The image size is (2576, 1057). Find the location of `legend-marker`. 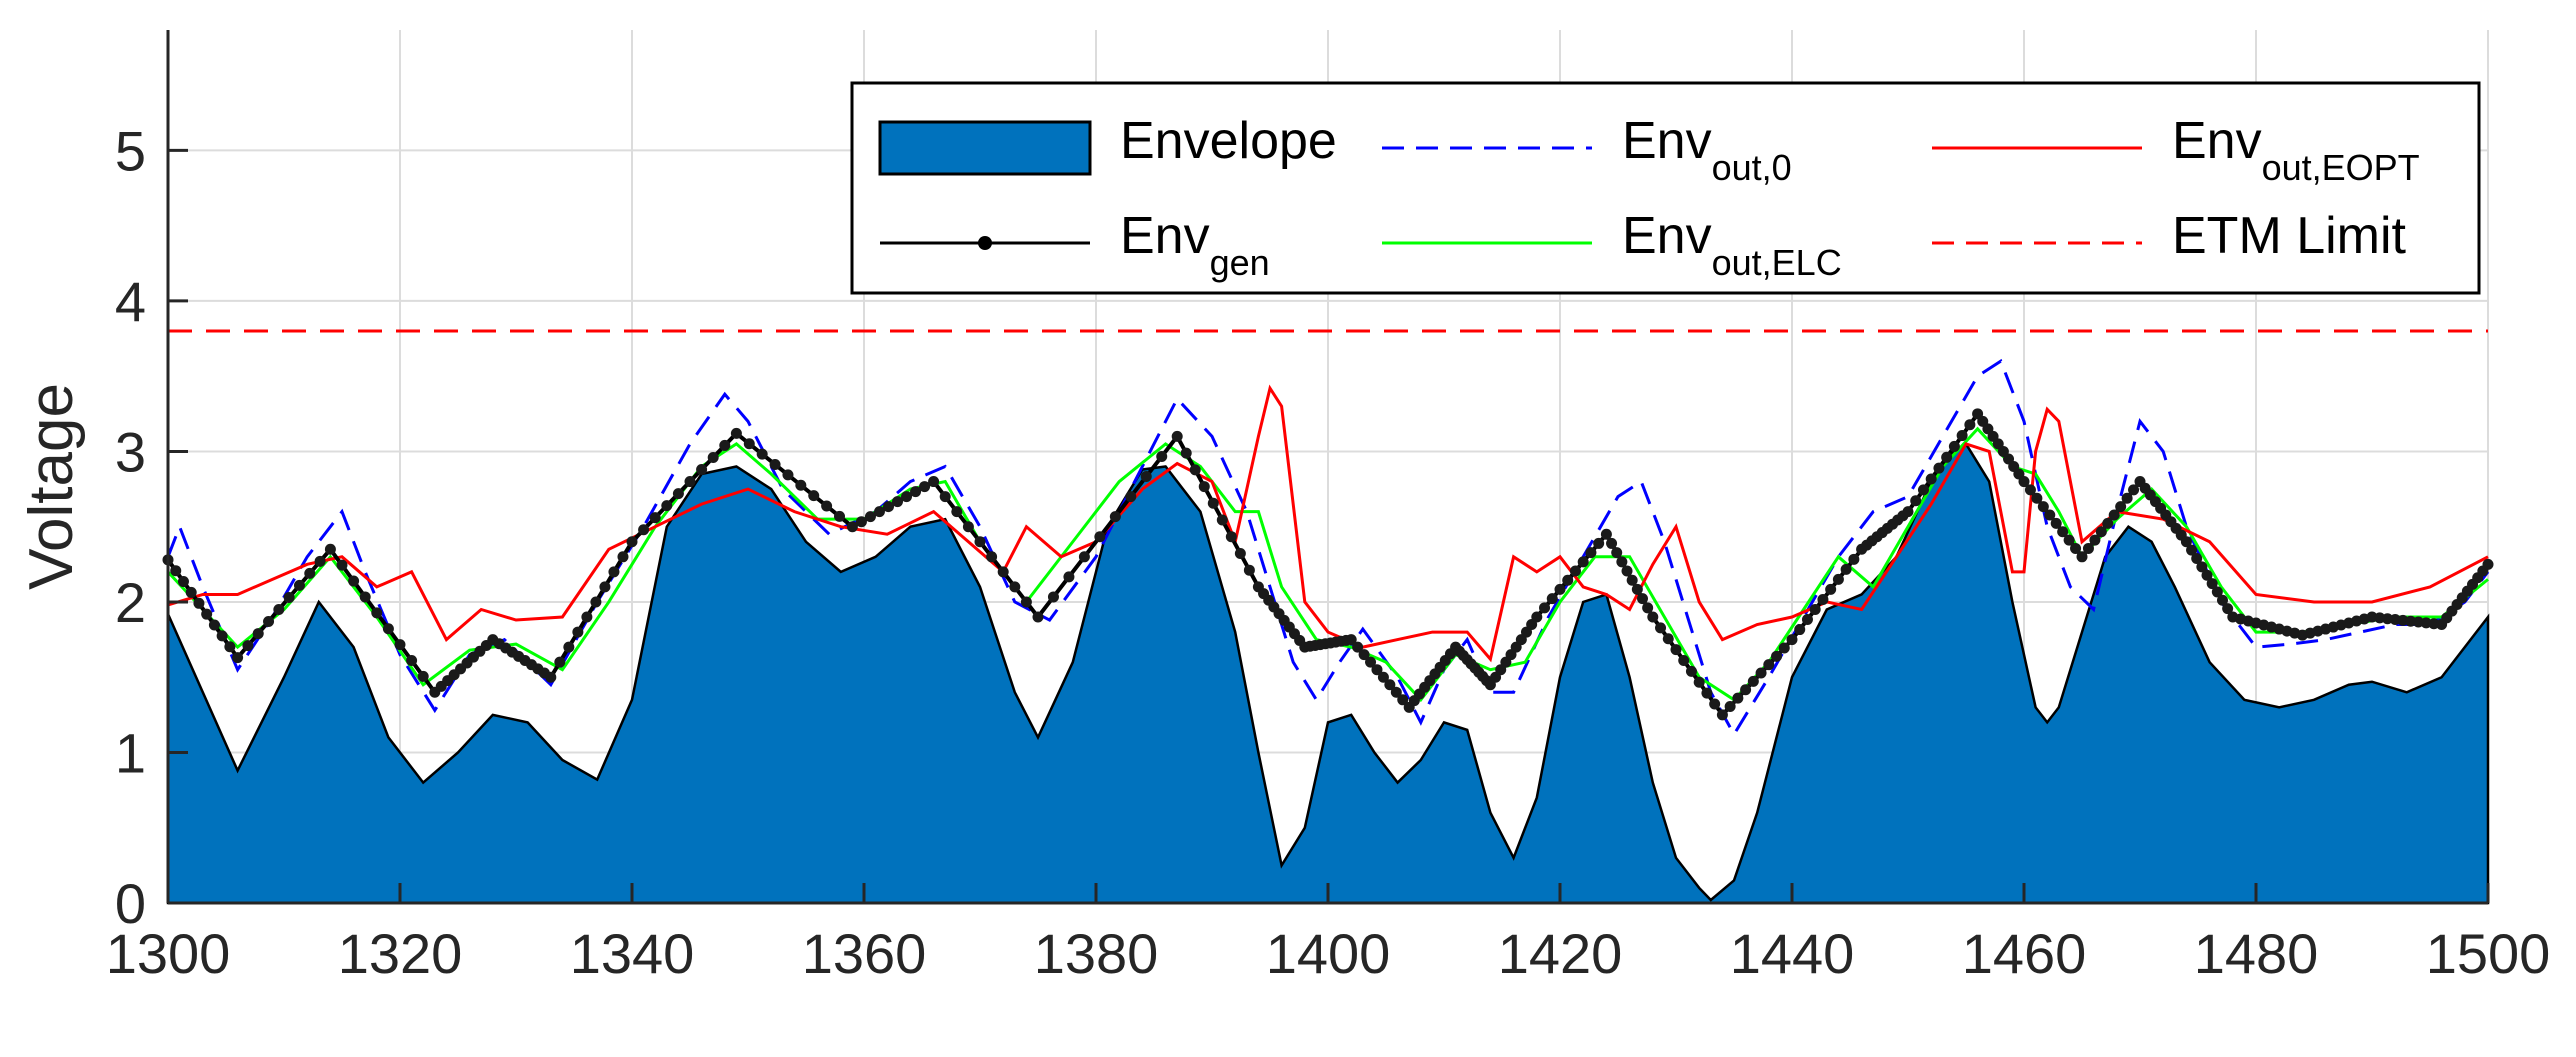

legend-marker is located at coordinates (985, 243).